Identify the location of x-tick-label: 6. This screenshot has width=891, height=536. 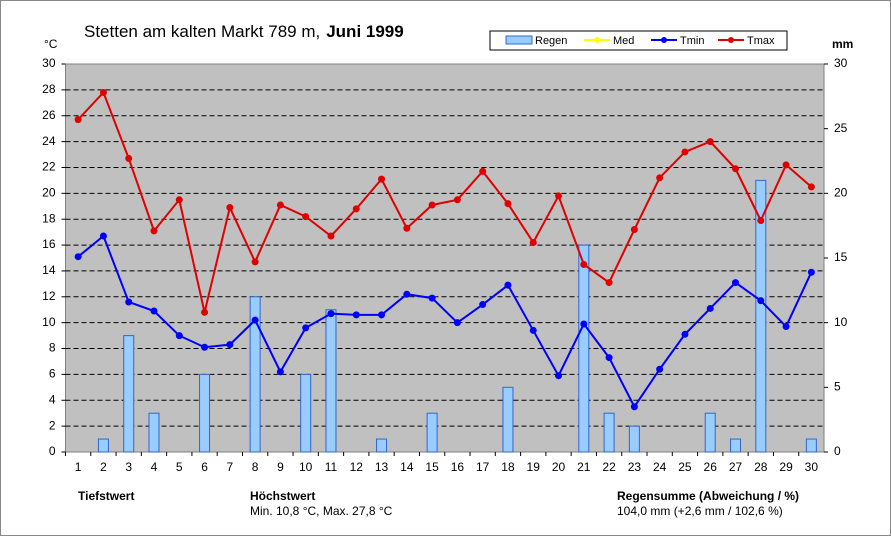
(204, 467).